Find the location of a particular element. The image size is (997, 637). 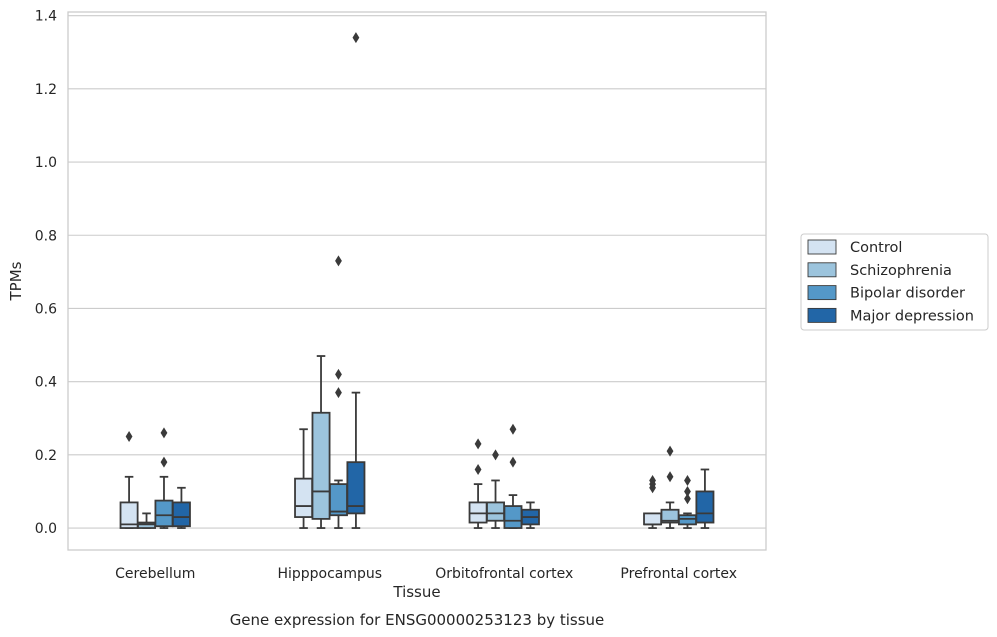

legend-item-schizophrenia: Schizophrenia is located at coordinates (879, 270).